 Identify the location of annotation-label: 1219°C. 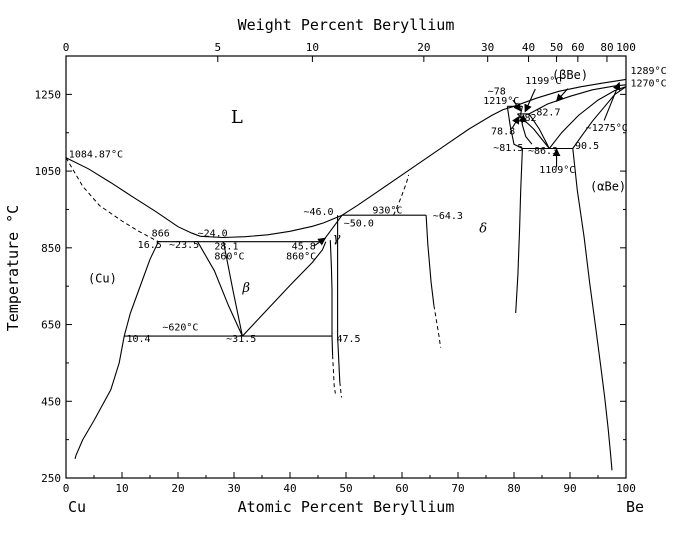
(501, 101).